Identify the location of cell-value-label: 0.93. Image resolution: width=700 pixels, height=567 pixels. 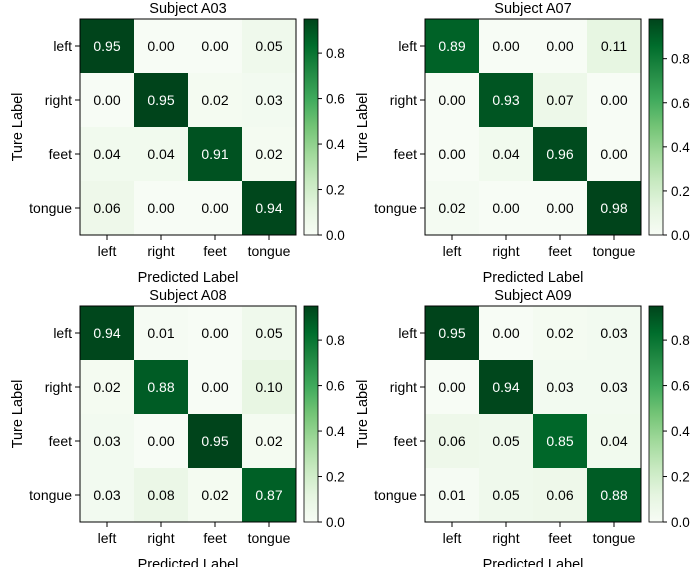
(505, 100).